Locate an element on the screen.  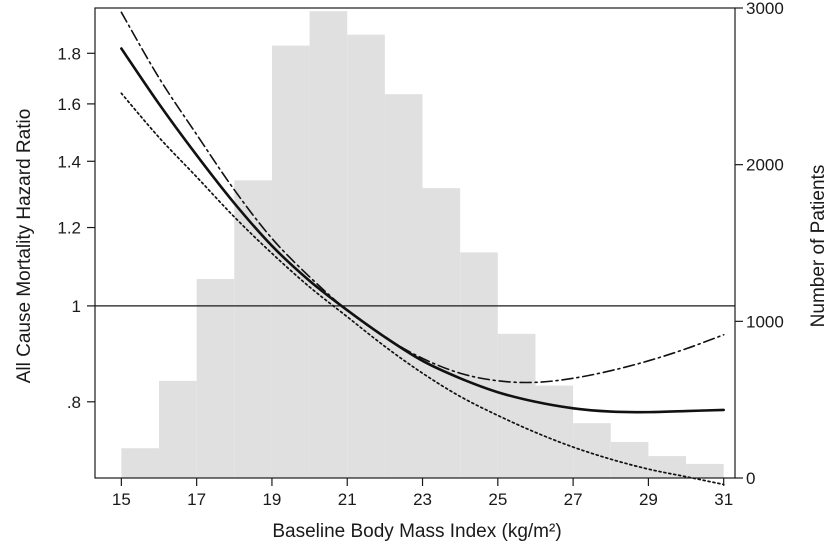
y-right-tick-label: 2000 is located at coordinates (765, 165).